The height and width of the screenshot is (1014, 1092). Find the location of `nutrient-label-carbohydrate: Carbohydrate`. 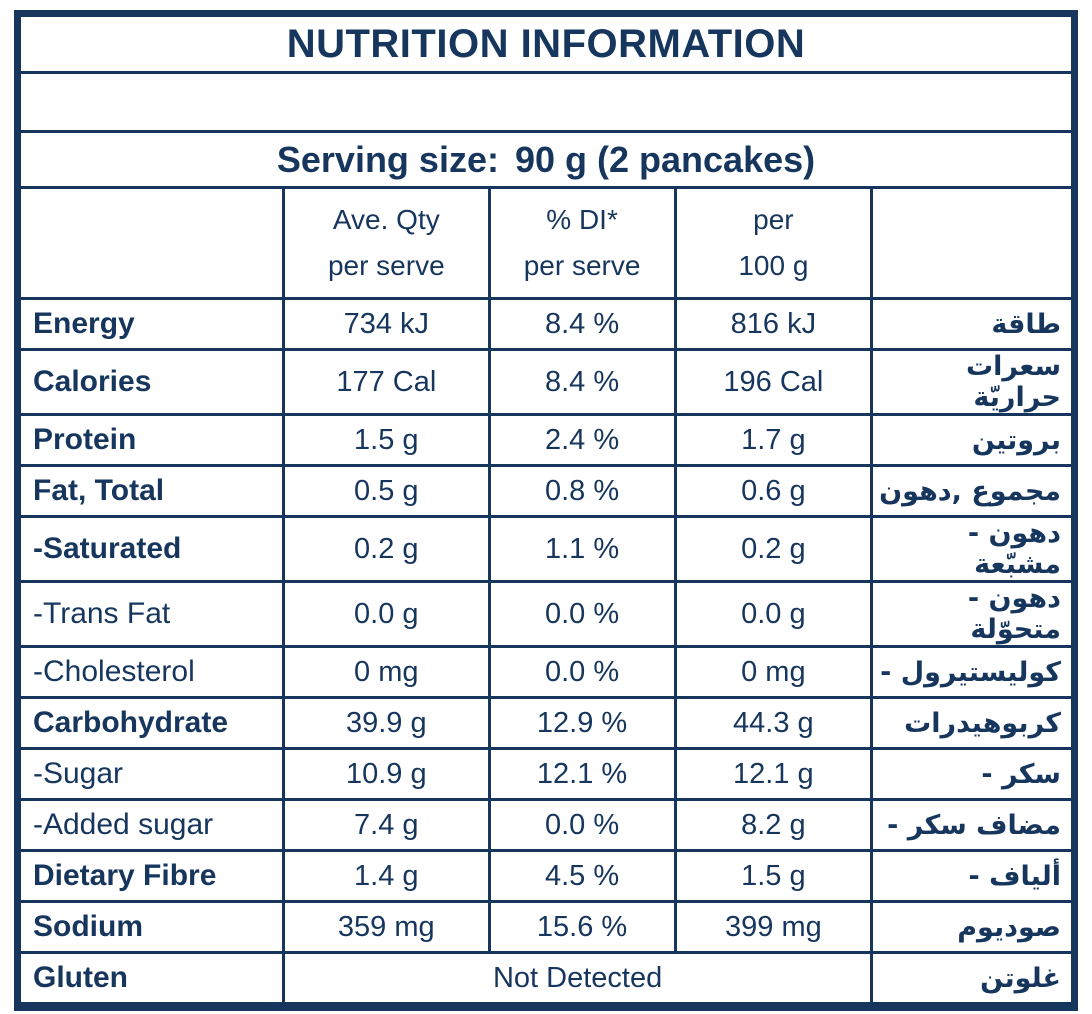

nutrient-label-carbohydrate: Carbohydrate is located at coordinates (153, 721).